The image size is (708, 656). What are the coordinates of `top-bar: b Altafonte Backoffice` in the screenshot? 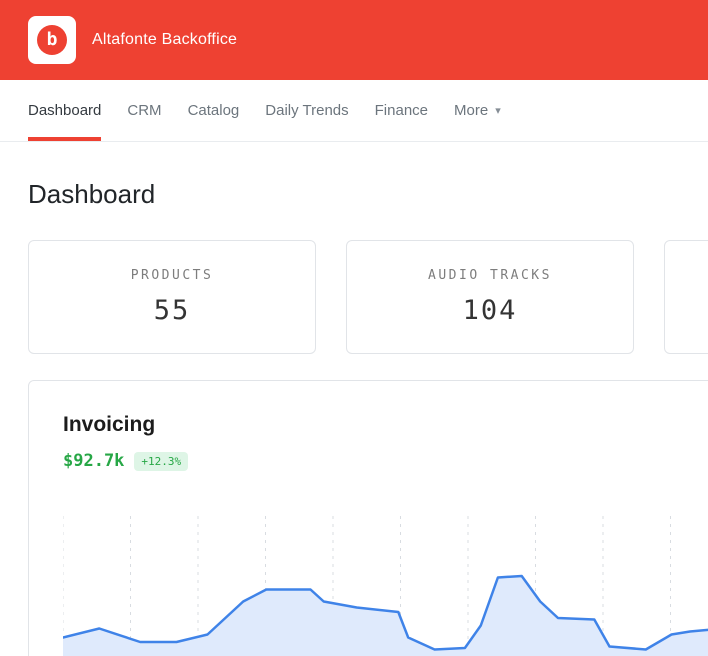 It's located at (354, 40).